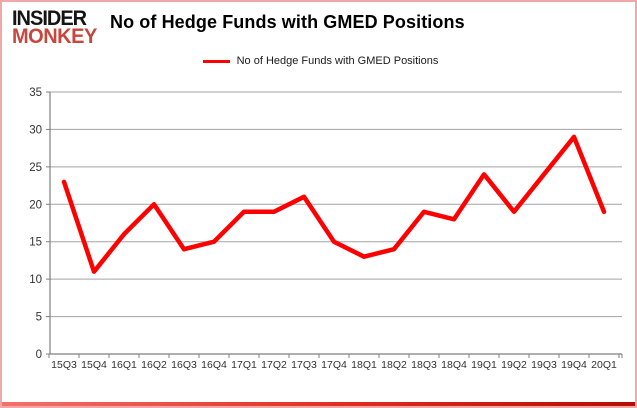 Image resolution: width=637 pixels, height=408 pixels. I want to click on x-tick-label: 17Q1, so click(244, 365).